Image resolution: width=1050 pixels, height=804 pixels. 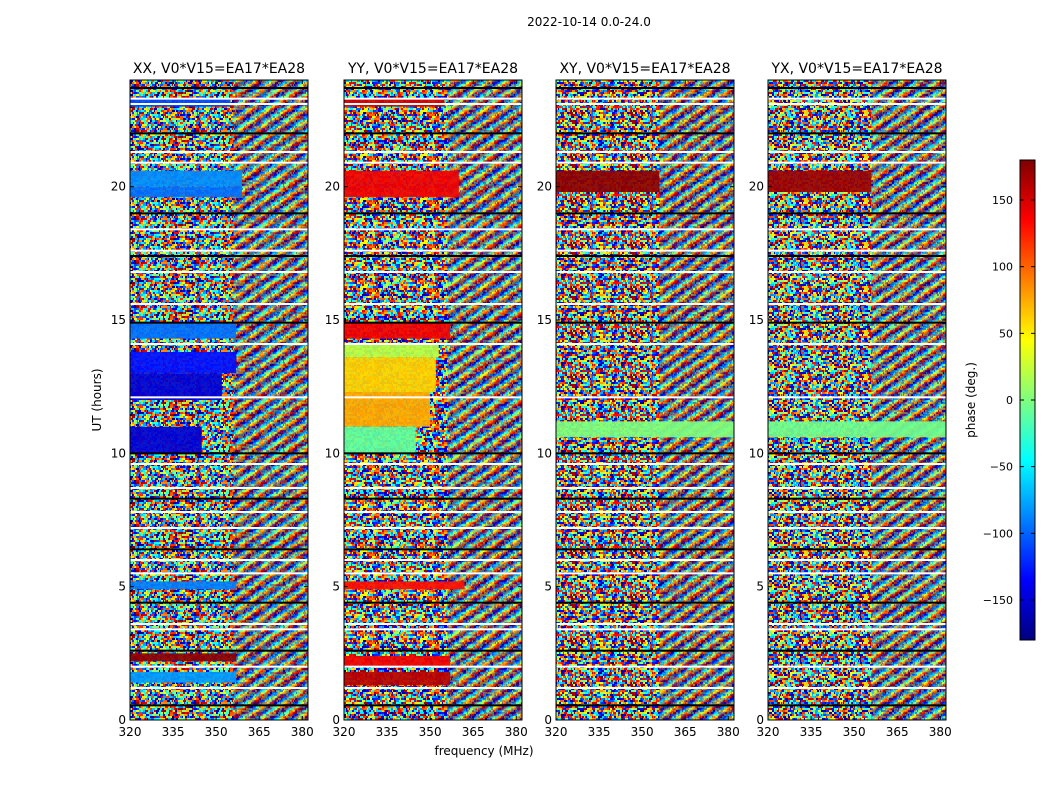 I want to click on colorbar-tick-label: −50, so click(x=1001, y=467).